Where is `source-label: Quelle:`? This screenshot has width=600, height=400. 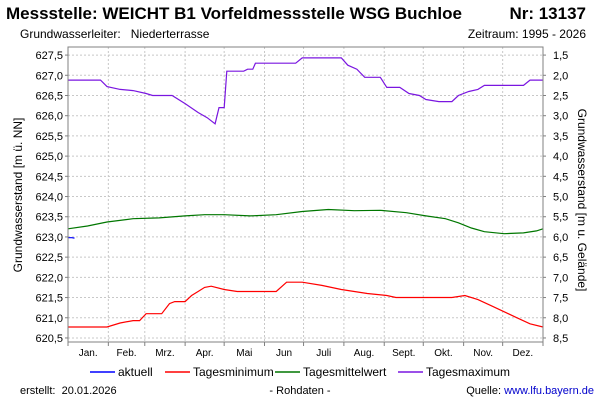
source-label: Quelle: is located at coordinates (484, 391).